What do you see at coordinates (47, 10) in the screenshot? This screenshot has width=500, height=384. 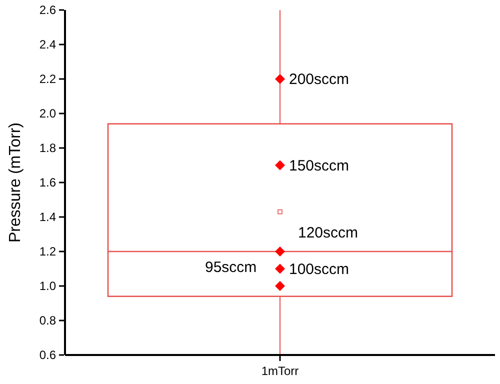 I see `y-tick-label: 2.6` at bounding box center [47, 10].